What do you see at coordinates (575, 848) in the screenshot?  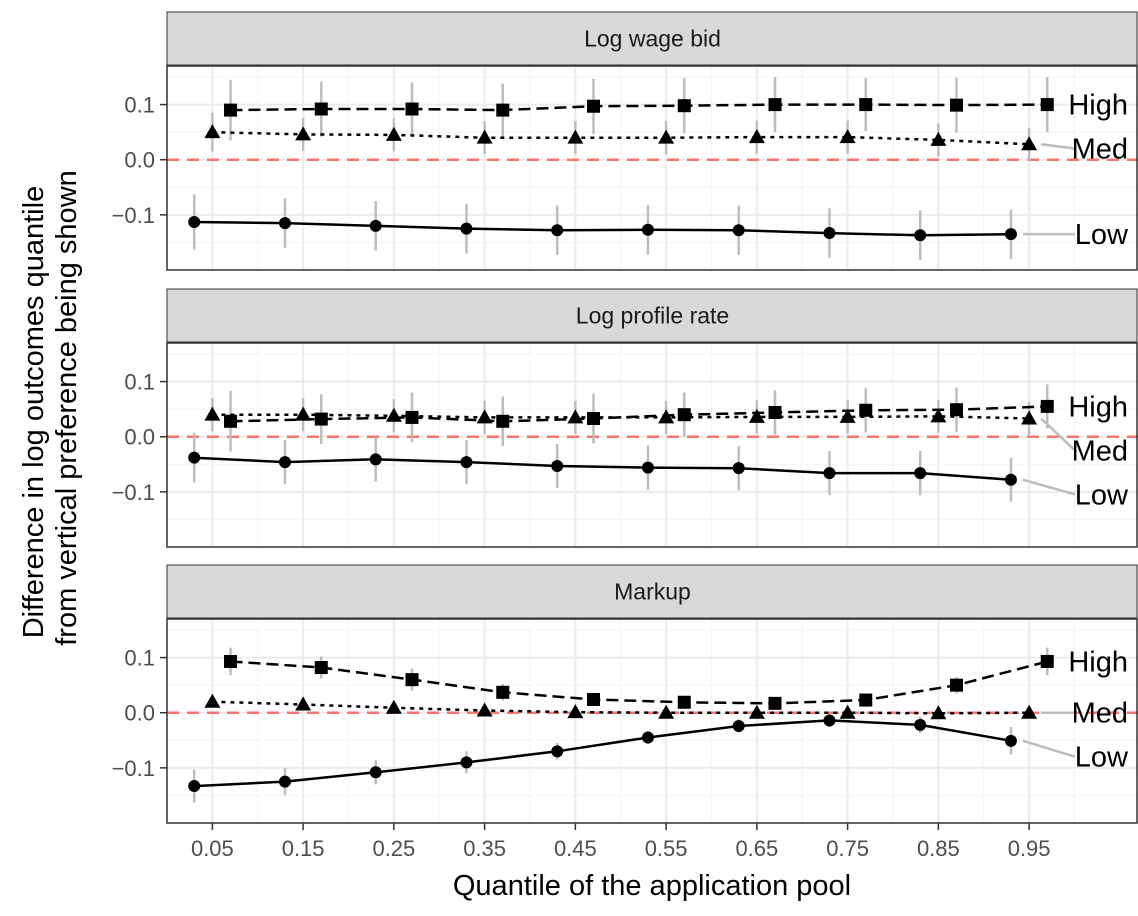 I see `x-tick-label: 0.45` at bounding box center [575, 848].